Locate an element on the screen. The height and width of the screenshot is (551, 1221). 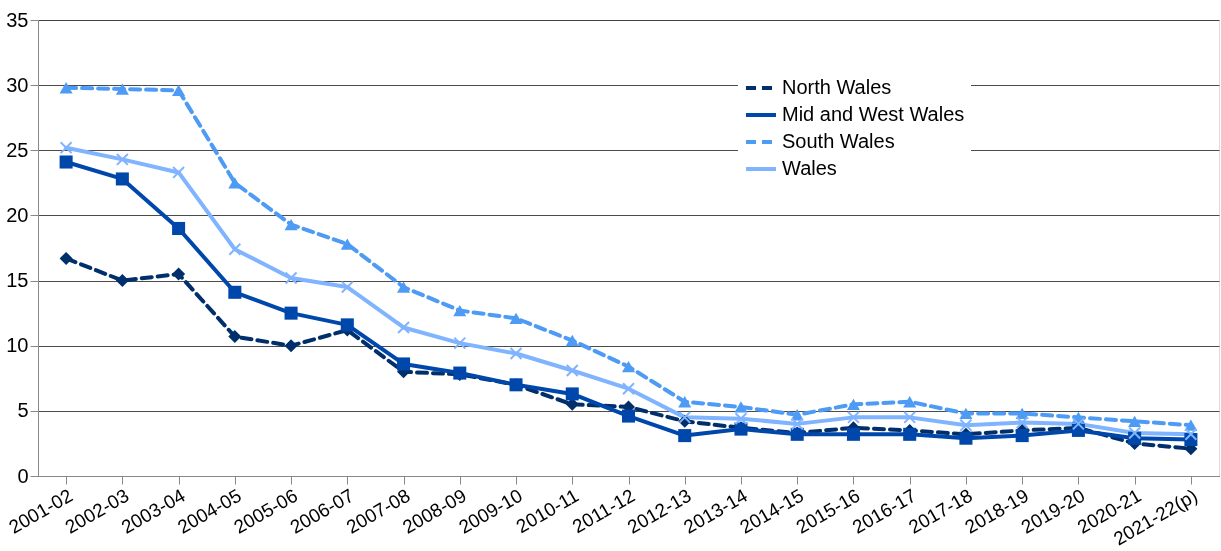
legend-label: North Wales is located at coordinates (837, 87).